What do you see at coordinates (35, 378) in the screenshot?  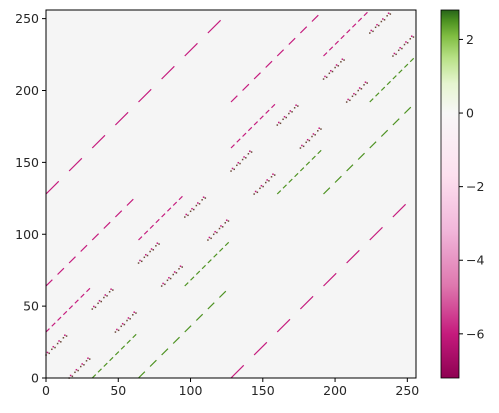 I see `y-tick-label: 0` at bounding box center [35, 378].